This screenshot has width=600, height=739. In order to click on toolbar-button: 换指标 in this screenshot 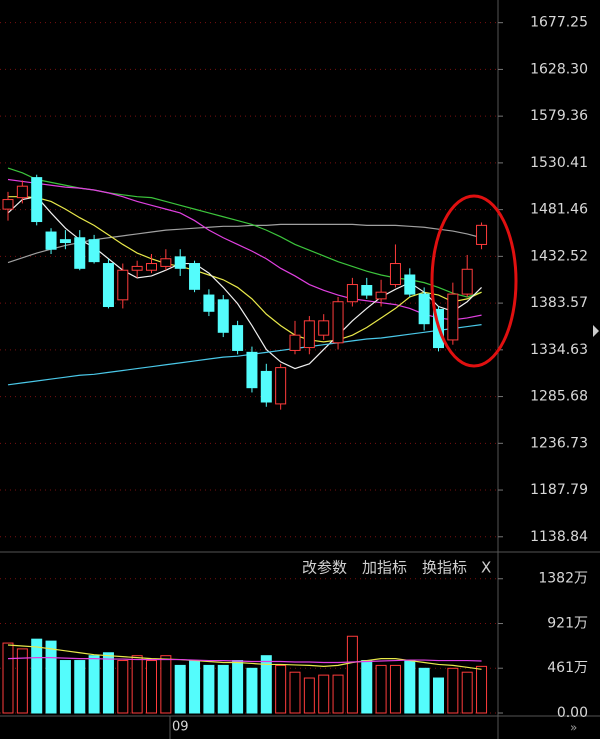, I will do `click(444, 568)`.